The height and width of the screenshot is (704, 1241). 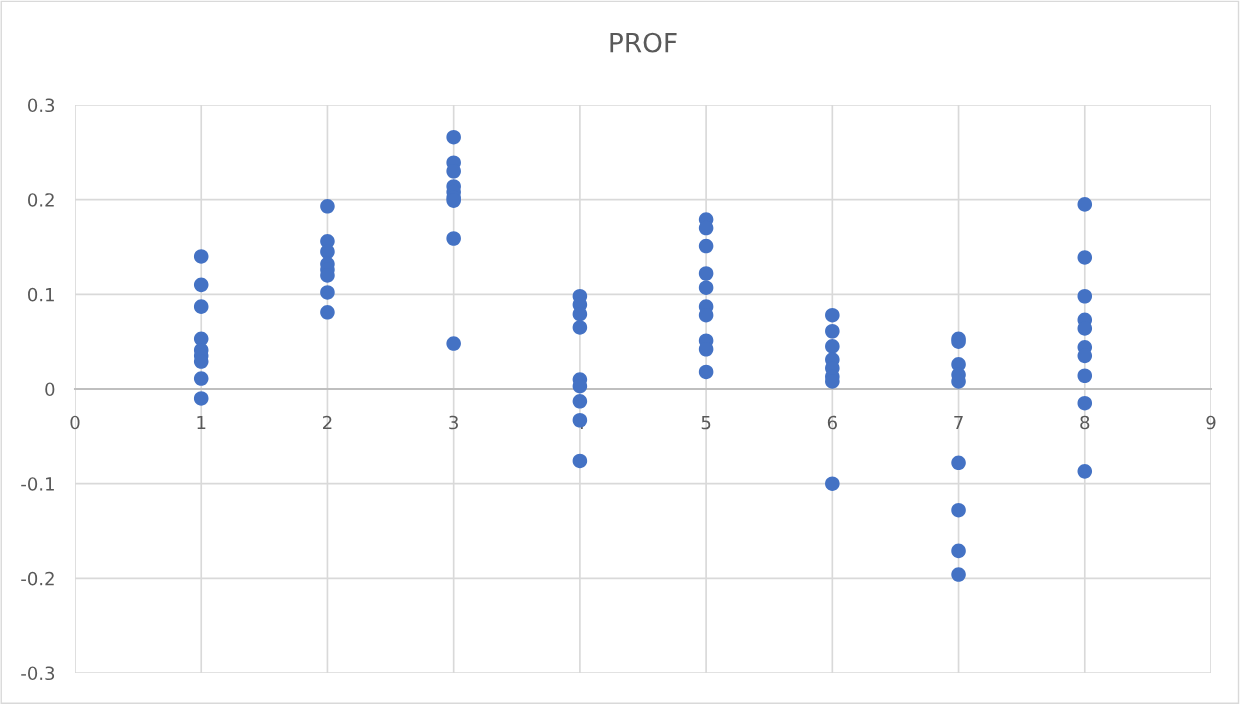 I want to click on x-tick-label: 7, so click(x=958, y=422).